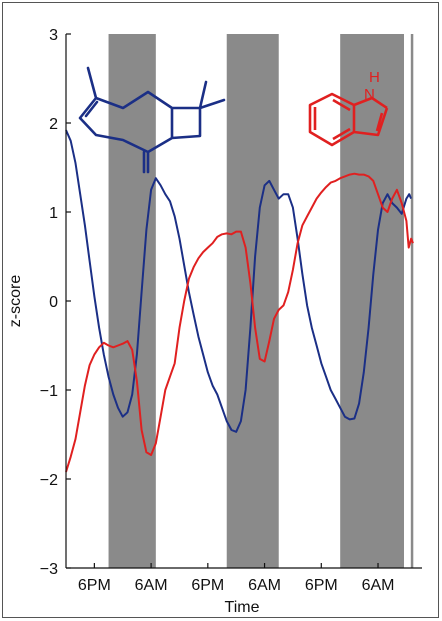 Image resolution: width=442 pixels, height=621 pixels. I want to click on y-tick-label: 2, so click(53, 124).